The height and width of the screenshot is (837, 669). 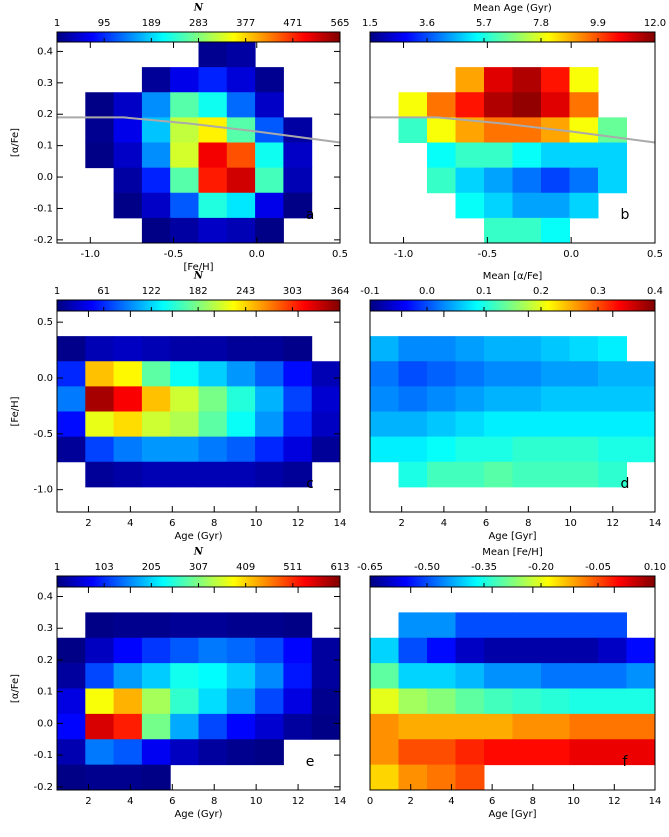 What do you see at coordinates (541, 567) in the screenshot?
I see `colorbar-tick-label: -0.20` at bounding box center [541, 567].